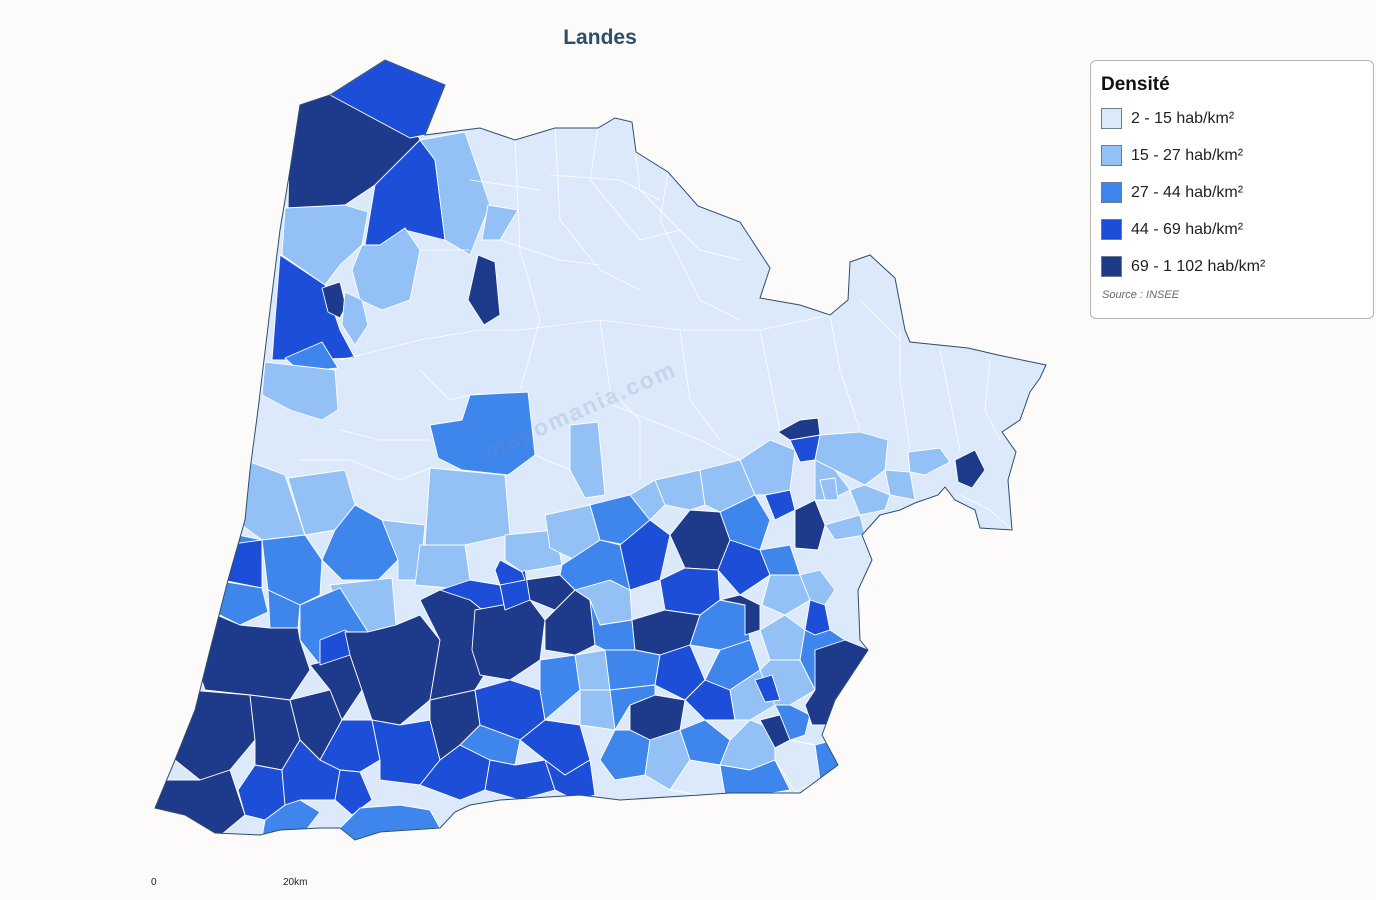 This screenshot has width=1376, height=900. I want to click on legend-item: 15 - 27 hab/km², so click(1183, 155).